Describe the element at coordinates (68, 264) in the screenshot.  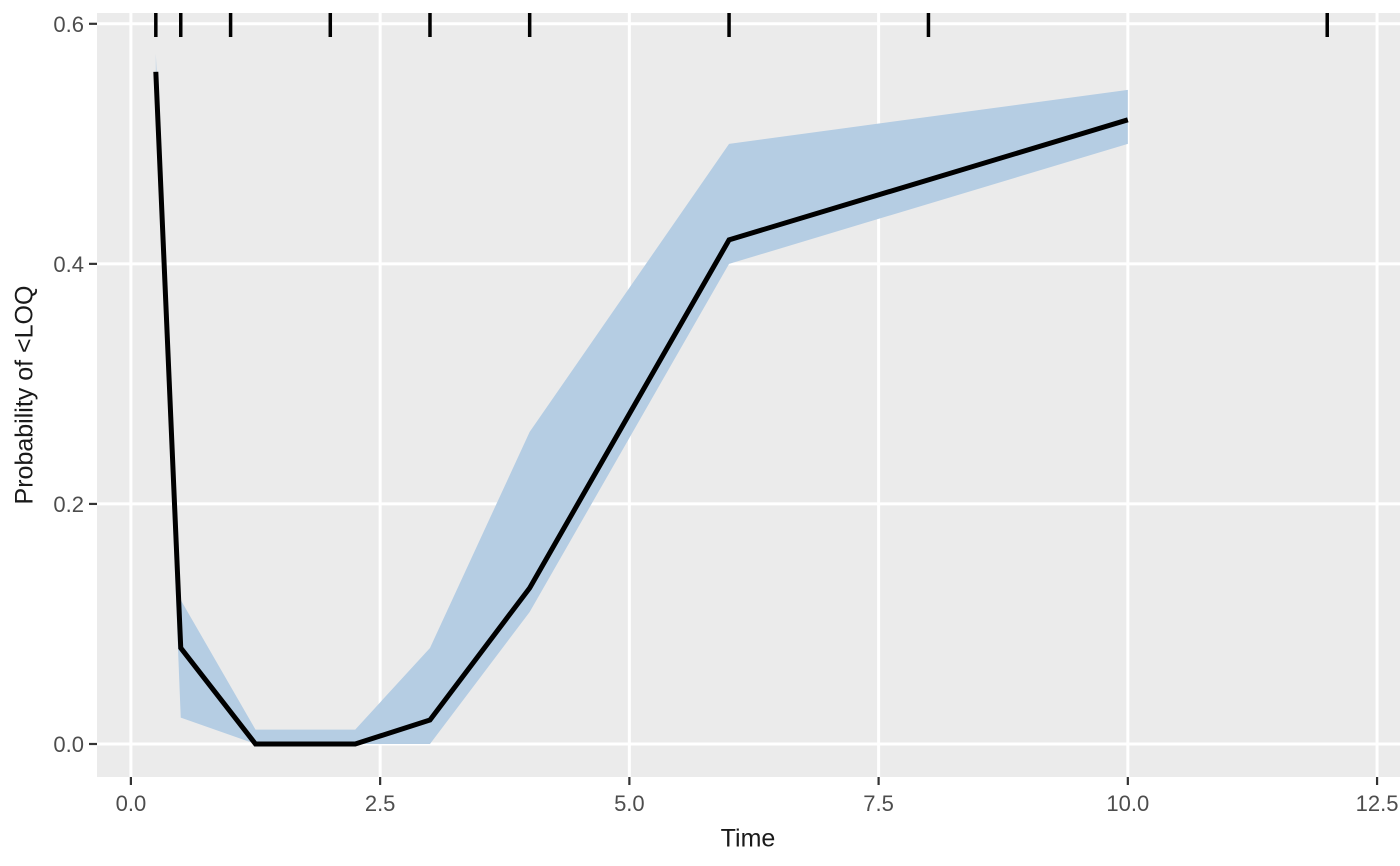
I see `y-tick-label: 0.4` at that location.